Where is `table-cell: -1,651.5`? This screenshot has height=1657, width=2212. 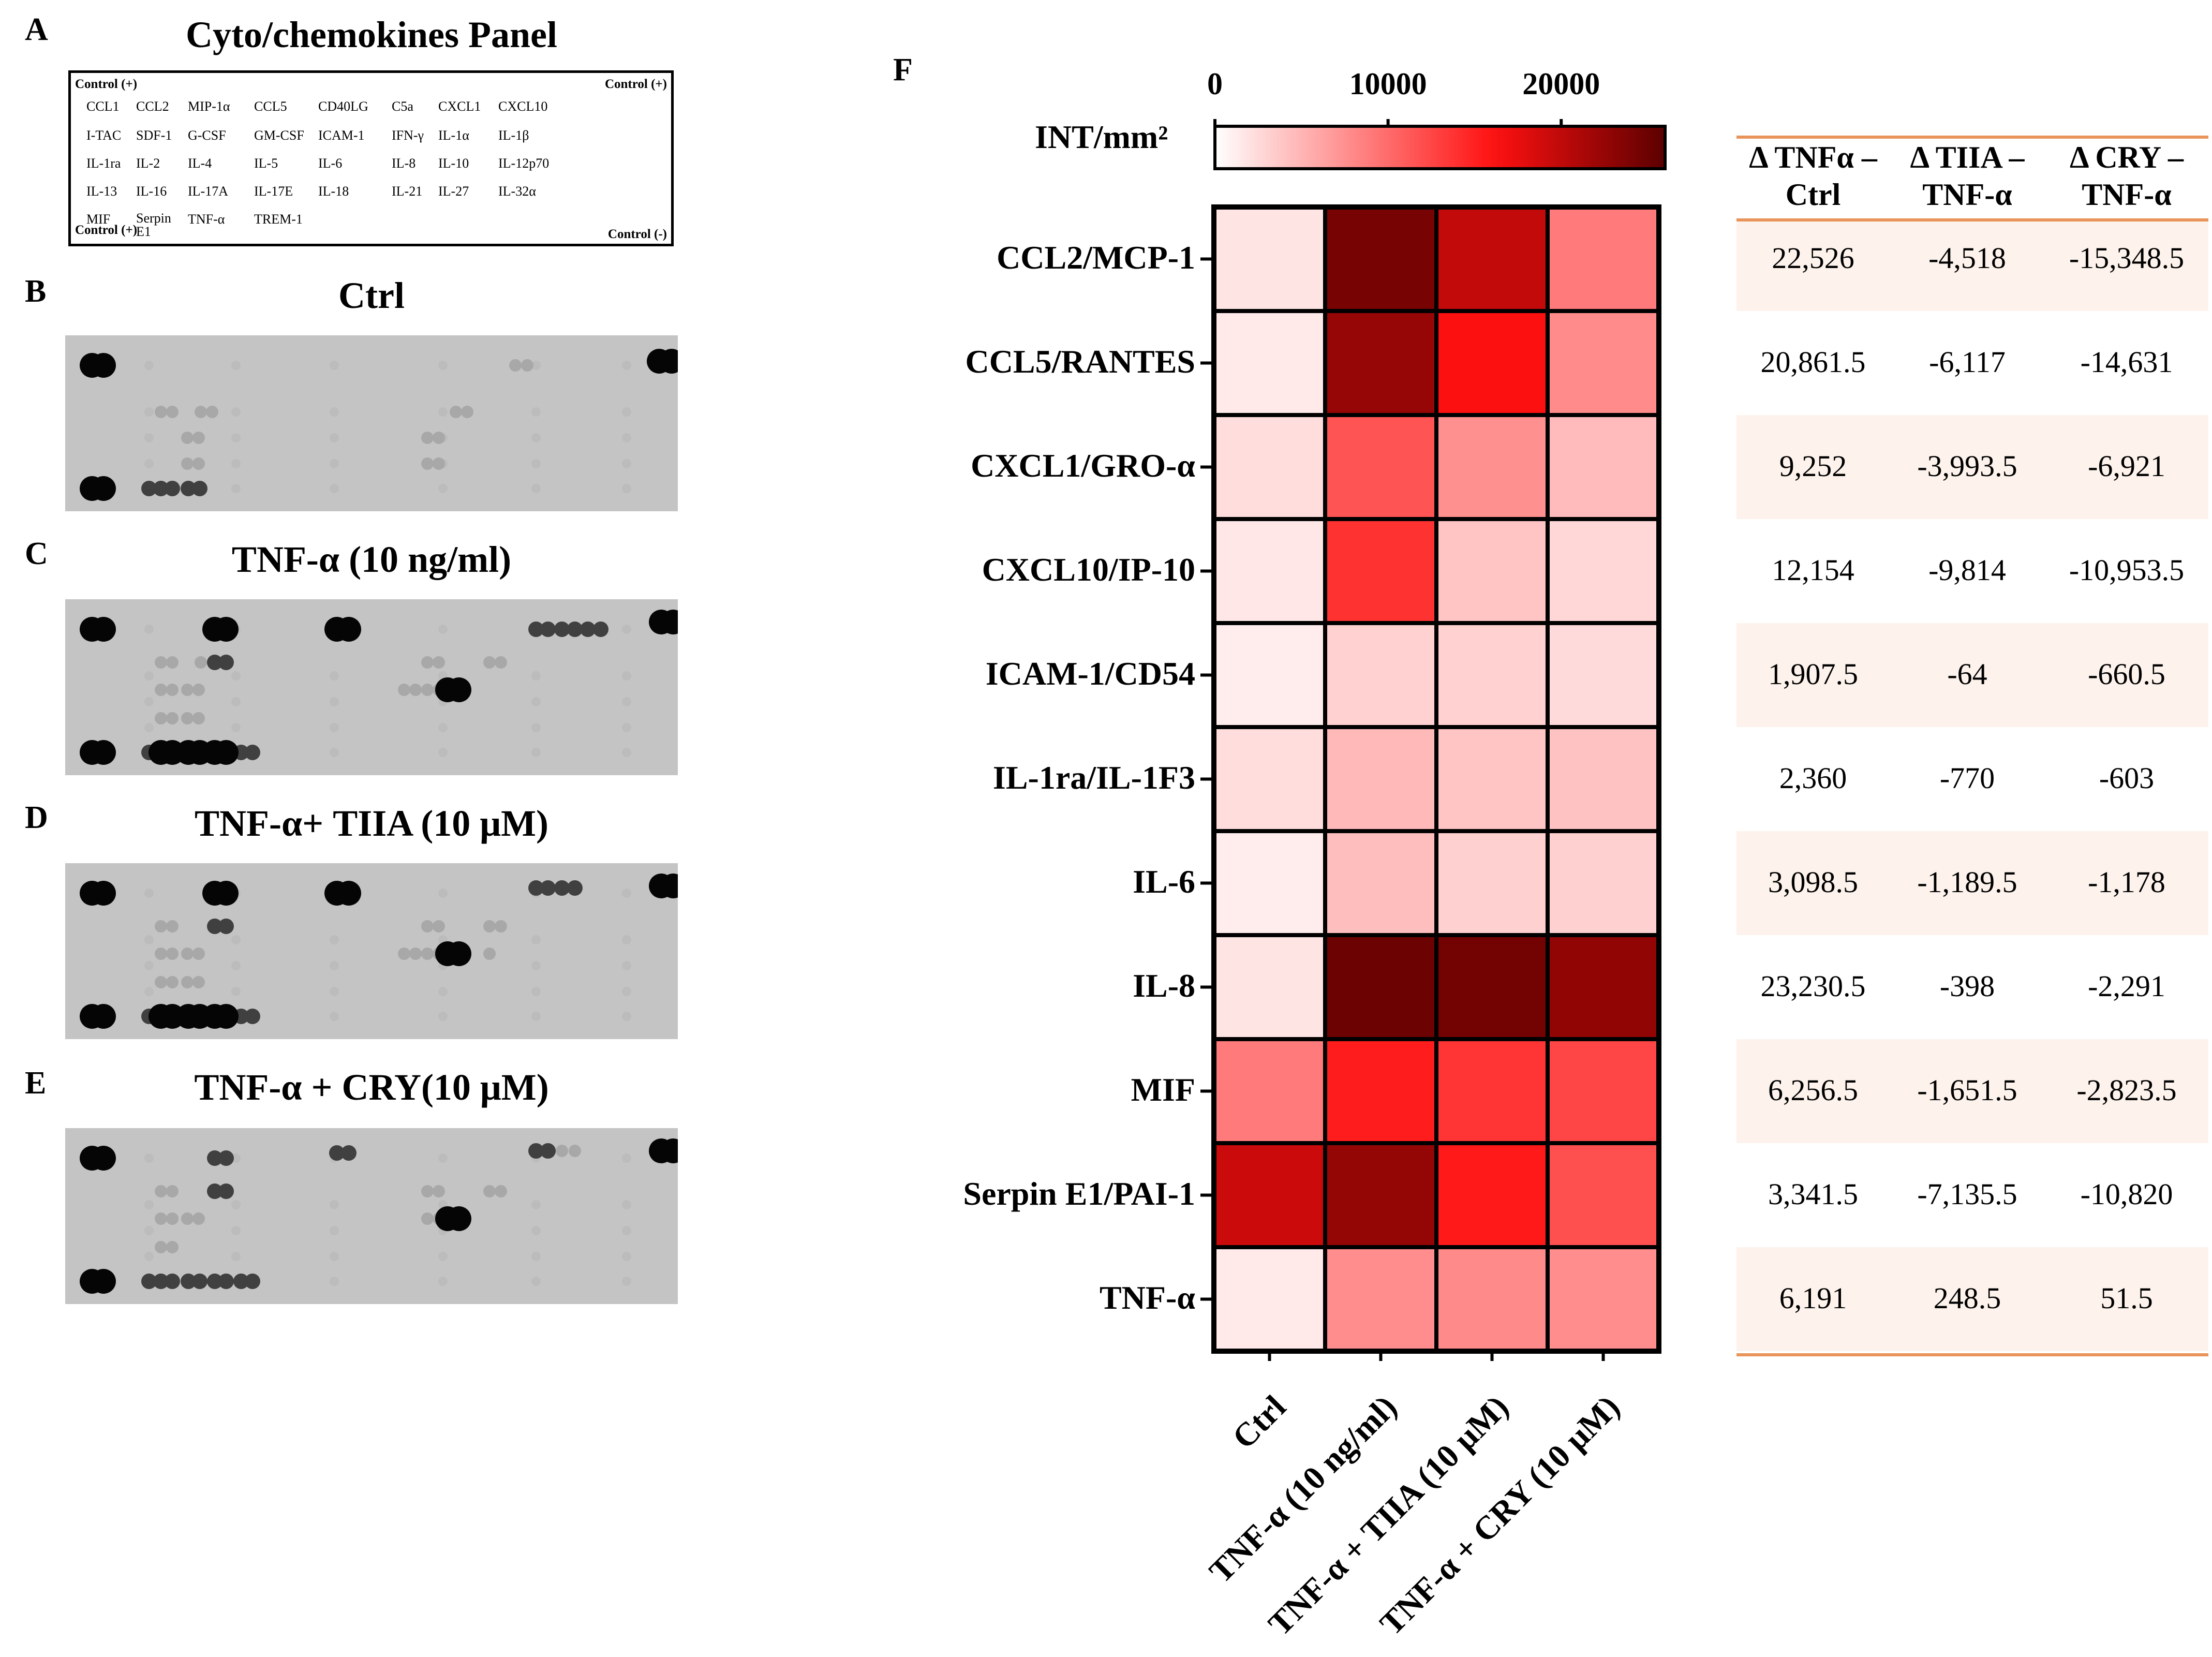 table-cell: -1,651.5 is located at coordinates (1967, 1090).